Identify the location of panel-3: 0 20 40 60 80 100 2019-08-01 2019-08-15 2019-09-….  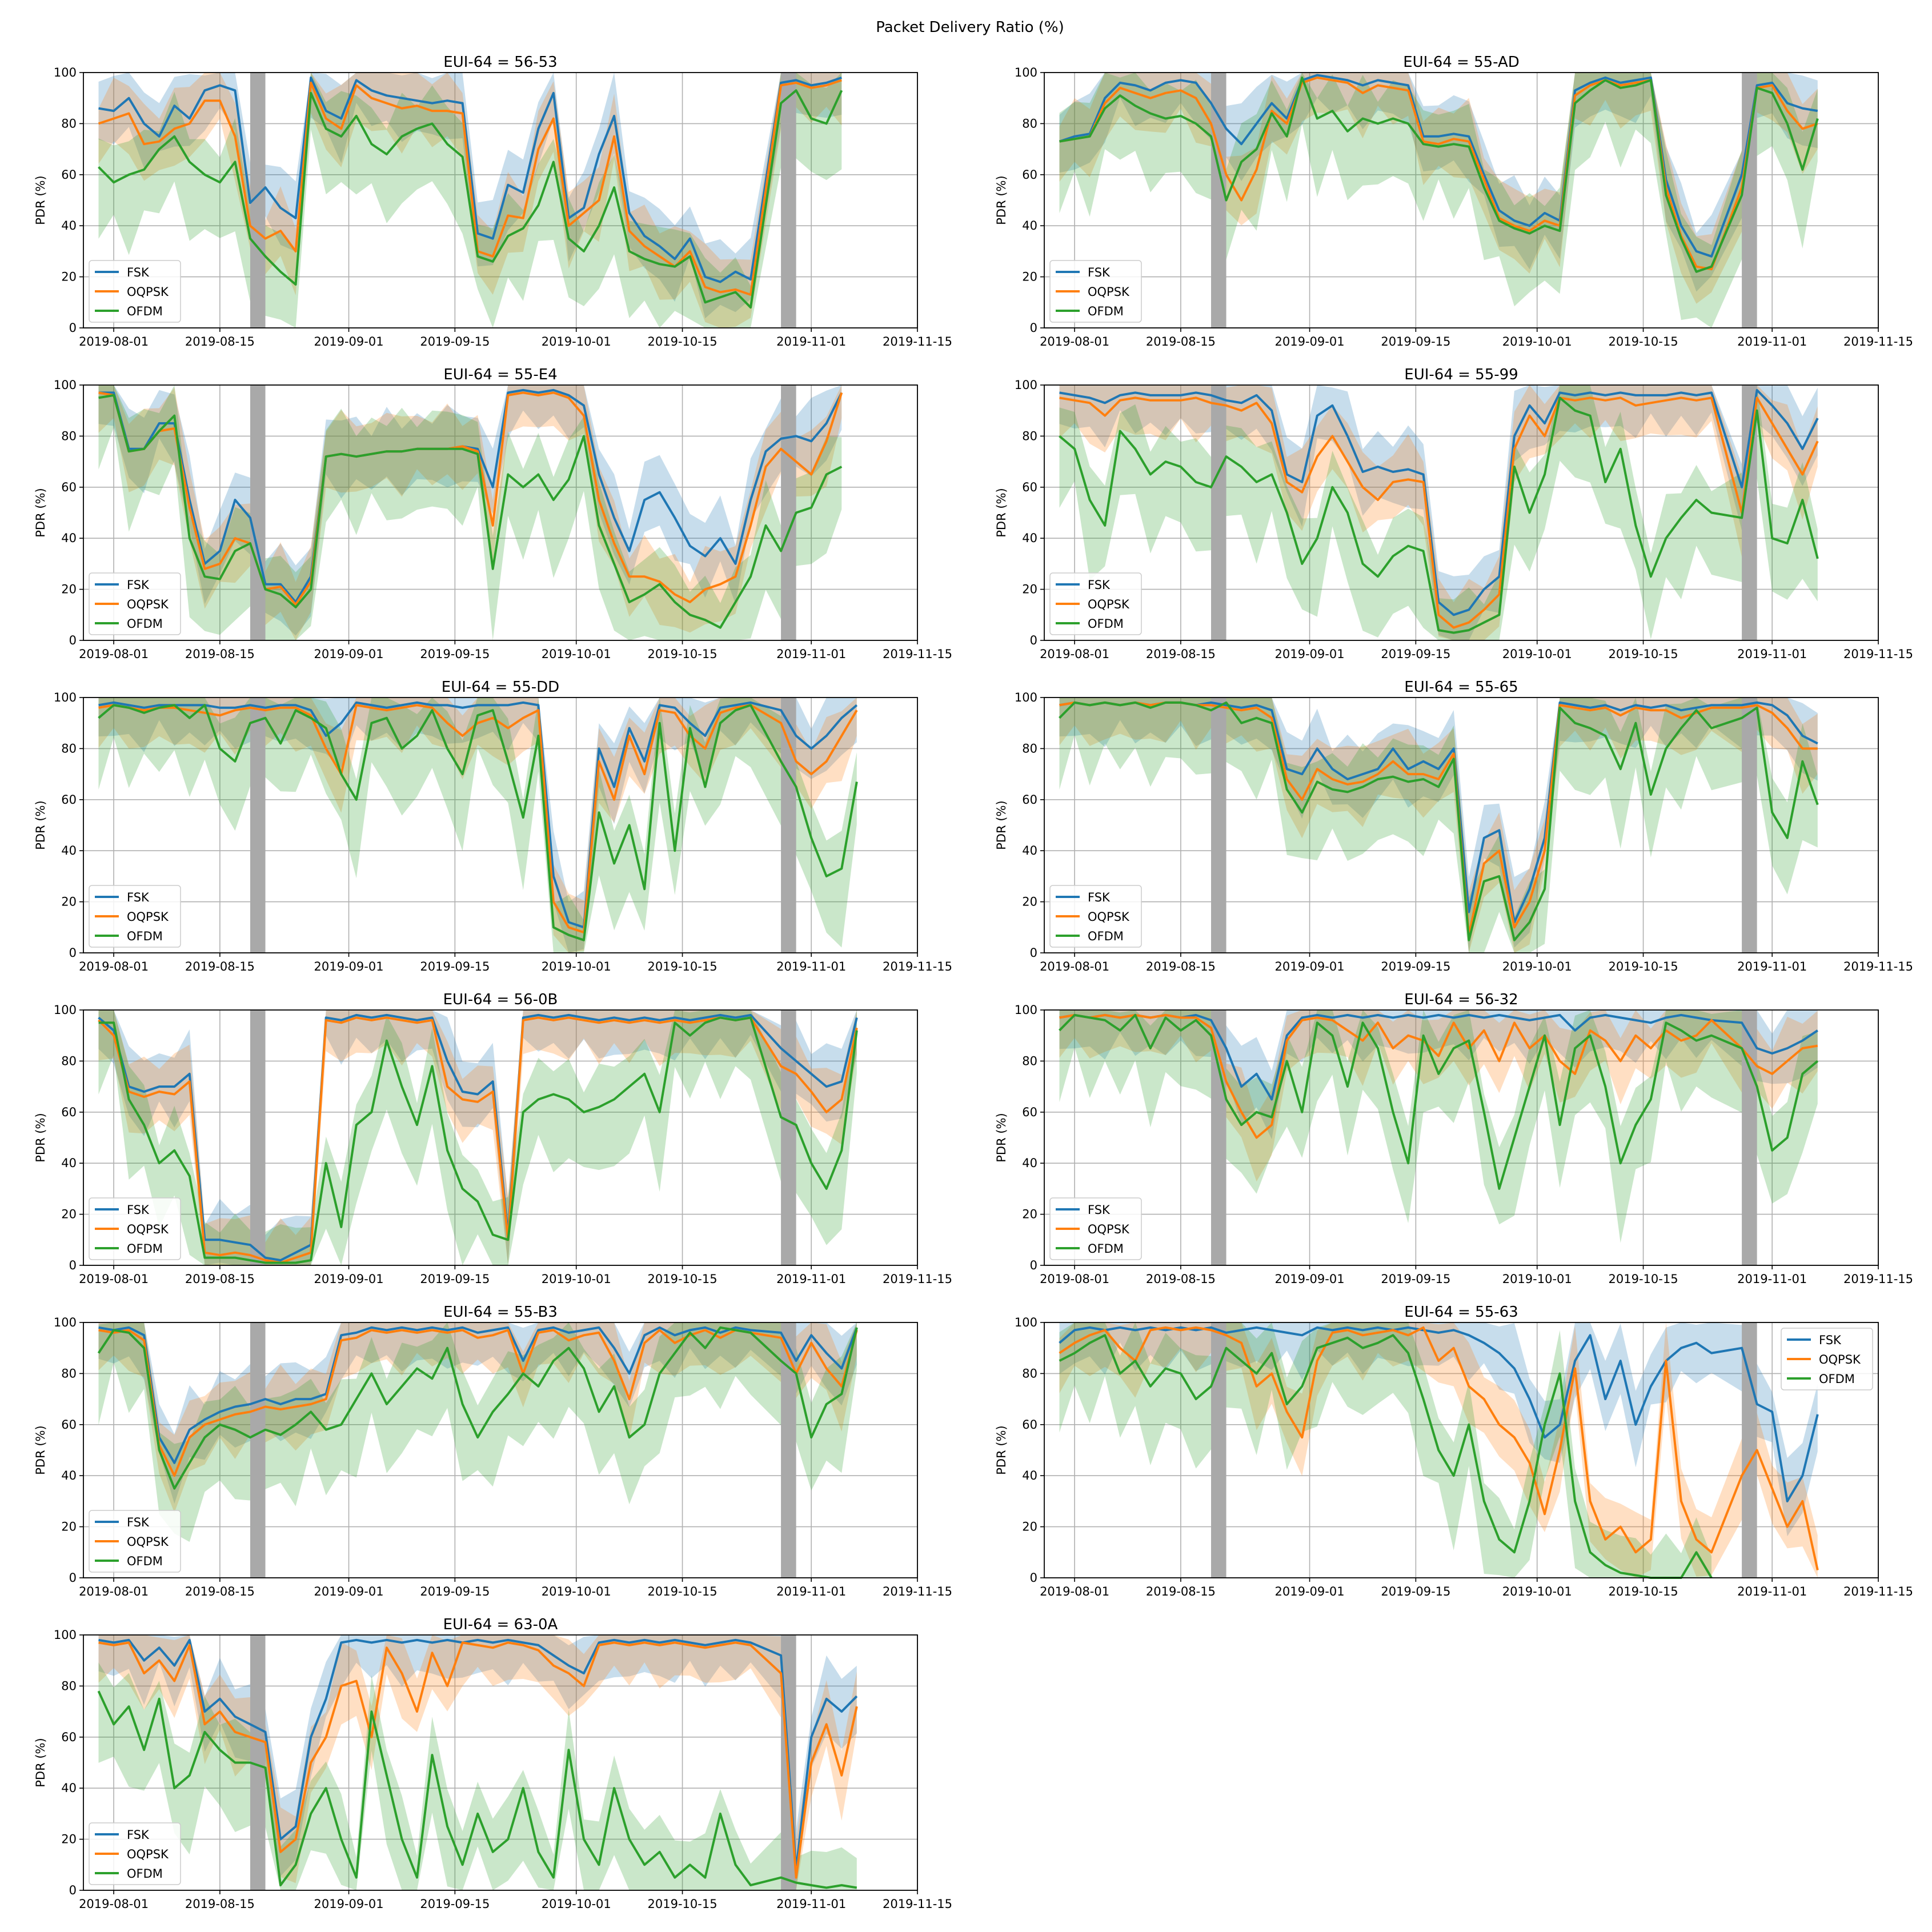
(493, 513).